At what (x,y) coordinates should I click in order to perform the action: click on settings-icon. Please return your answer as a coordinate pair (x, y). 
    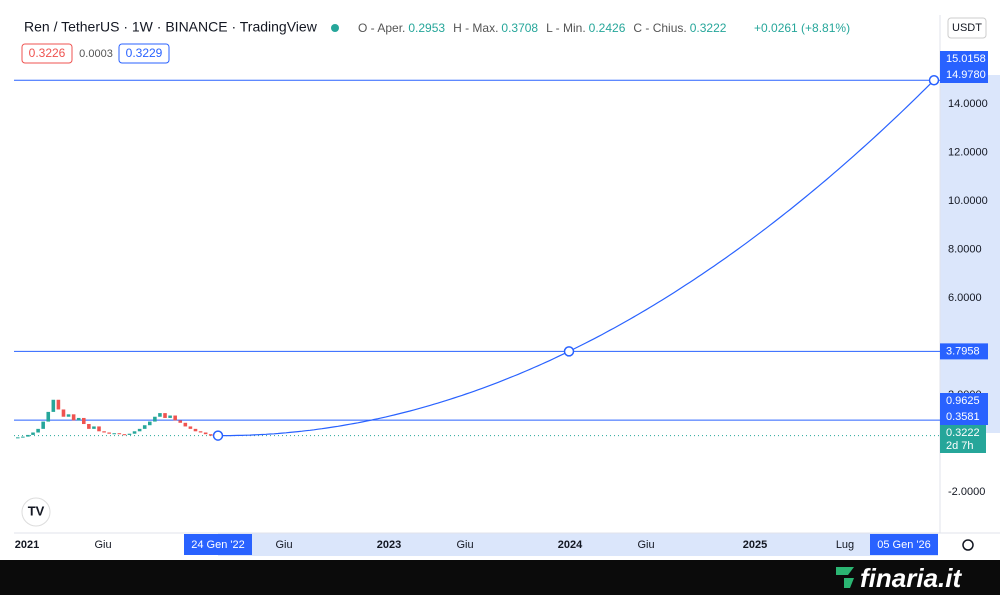
    Looking at the image, I should click on (968, 545).